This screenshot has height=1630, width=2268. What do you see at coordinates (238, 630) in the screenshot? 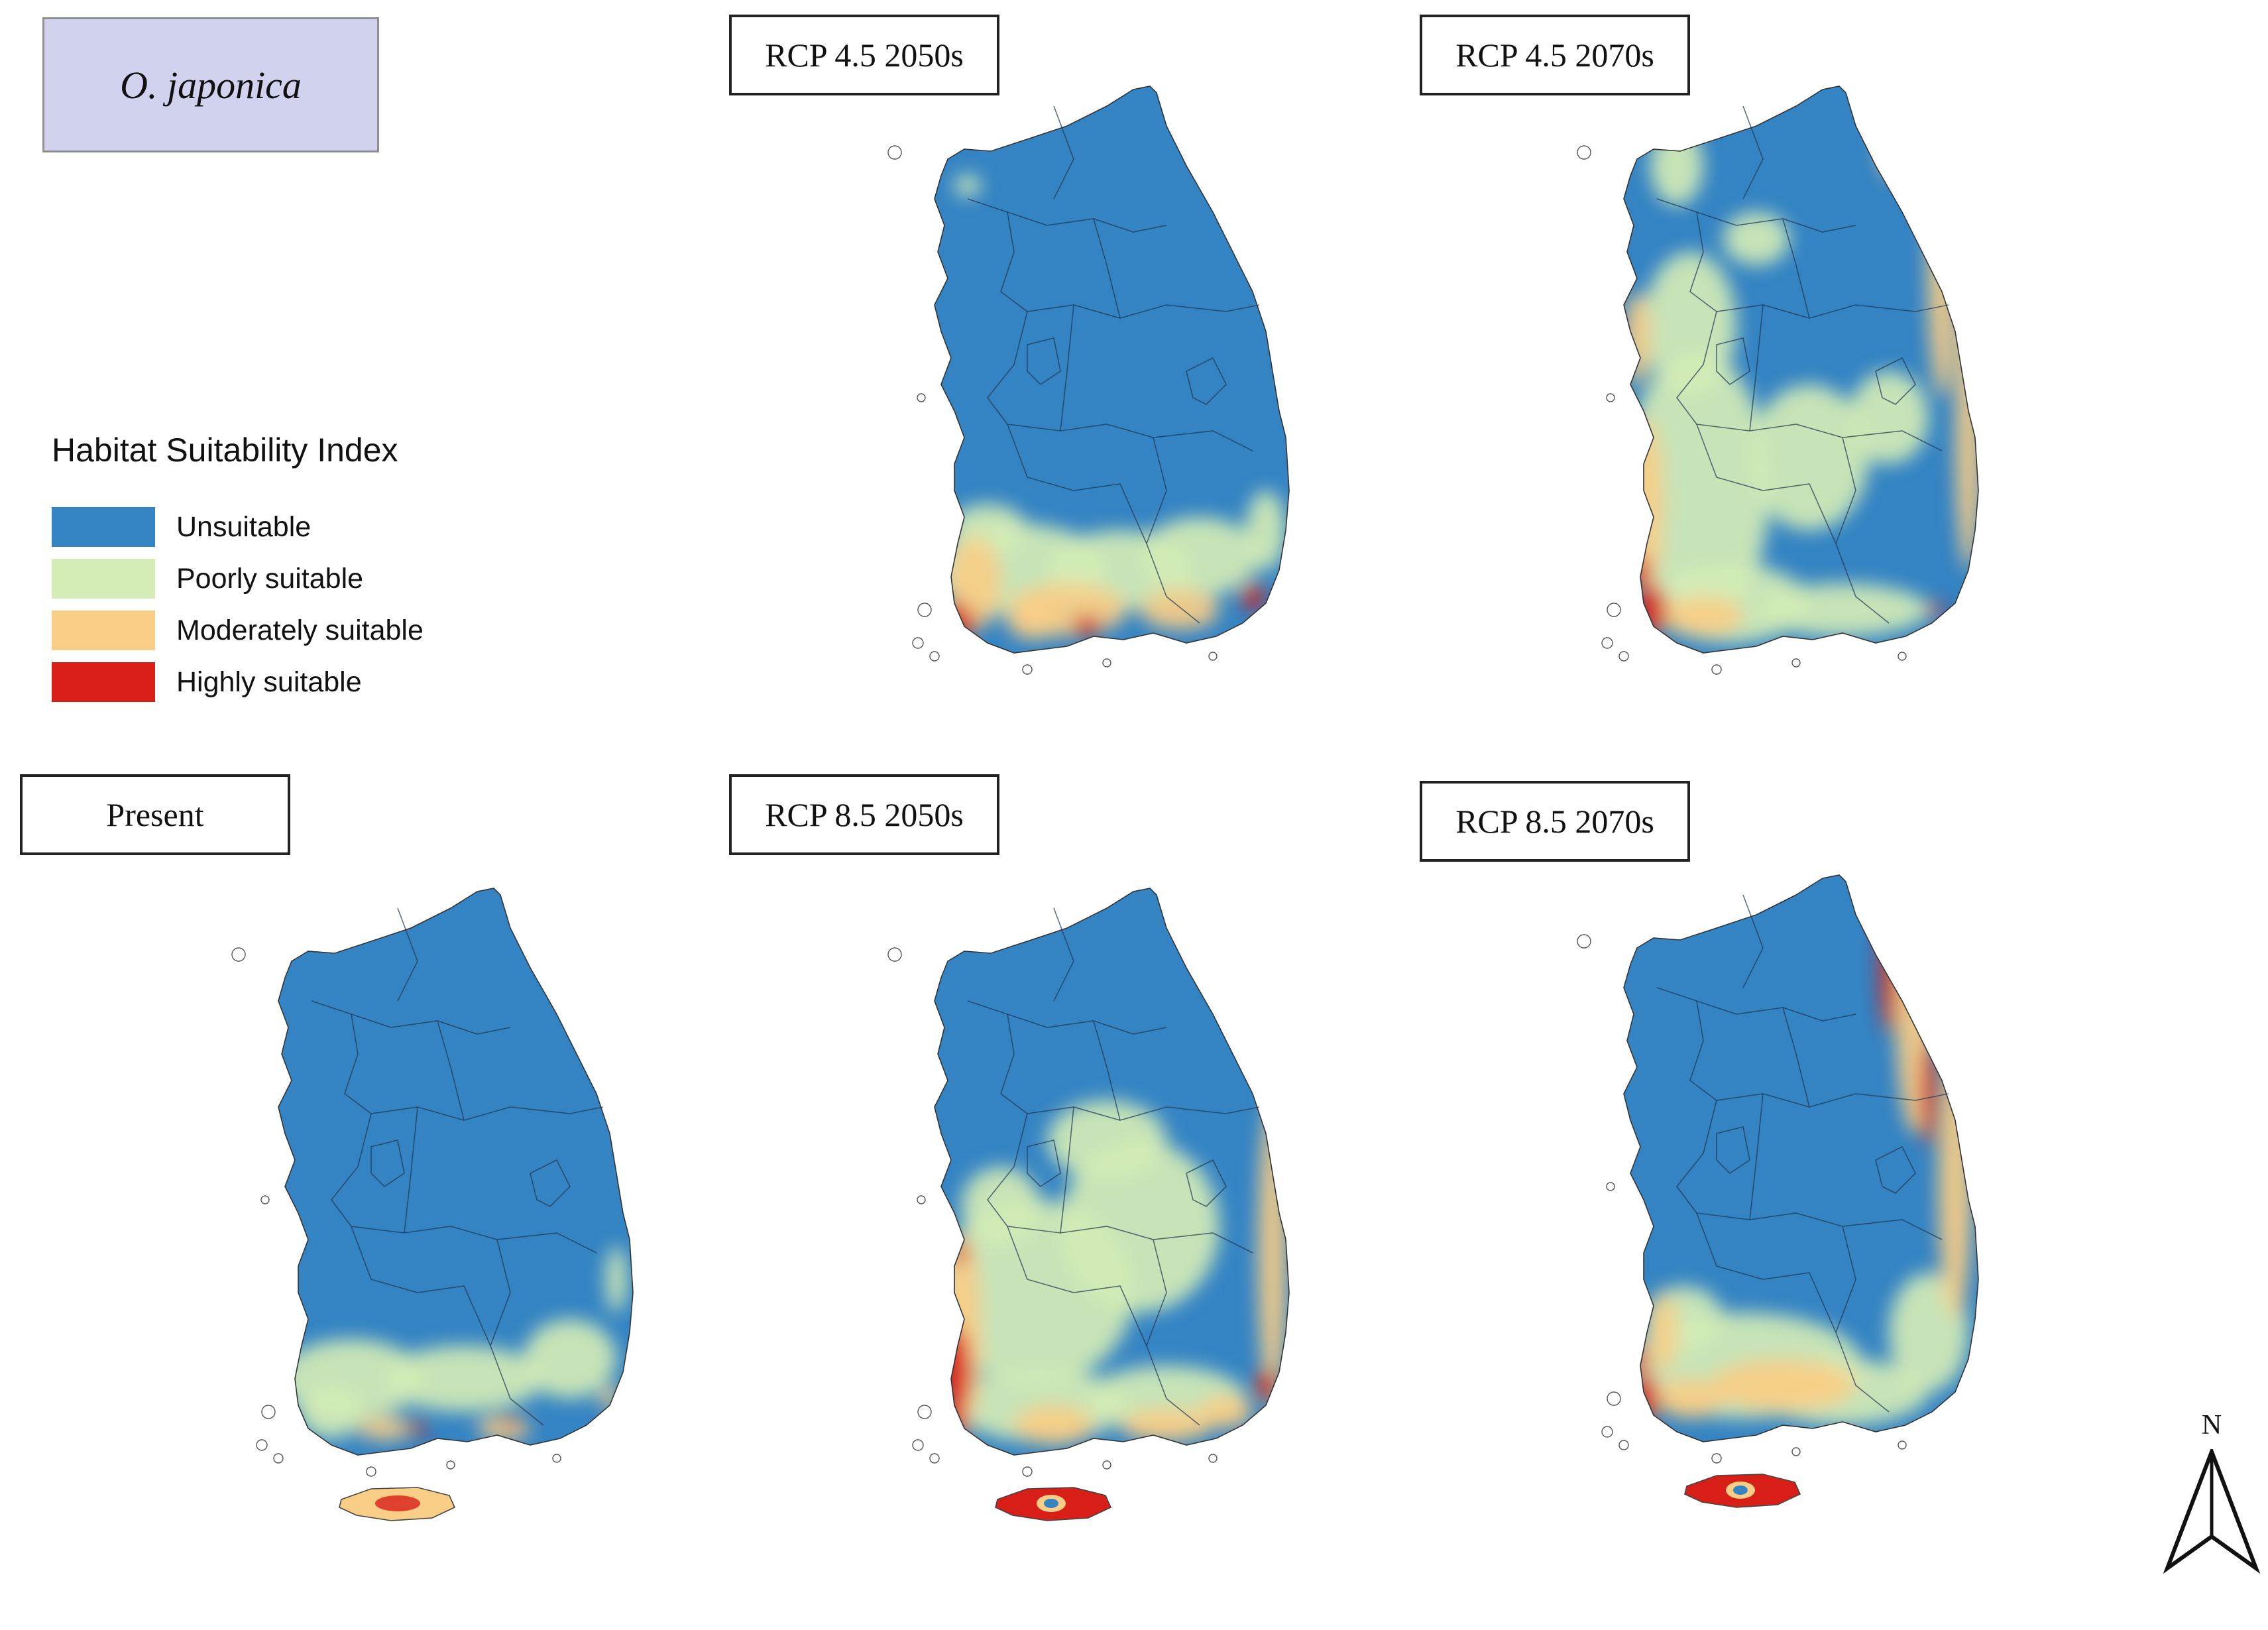
I see `legend-item-moderately-suitable: Moderately suitable` at bounding box center [238, 630].